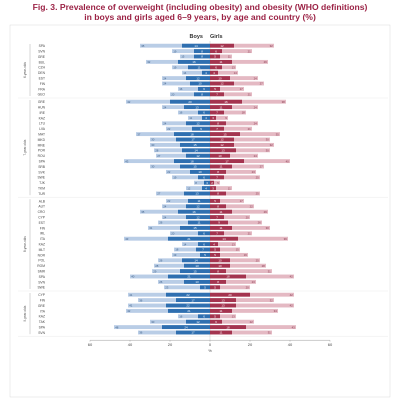  What do you see at coordinates (234, 316) in the screenshot?
I see `label-girls-overweight: 13` at bounding box center [234, 316].